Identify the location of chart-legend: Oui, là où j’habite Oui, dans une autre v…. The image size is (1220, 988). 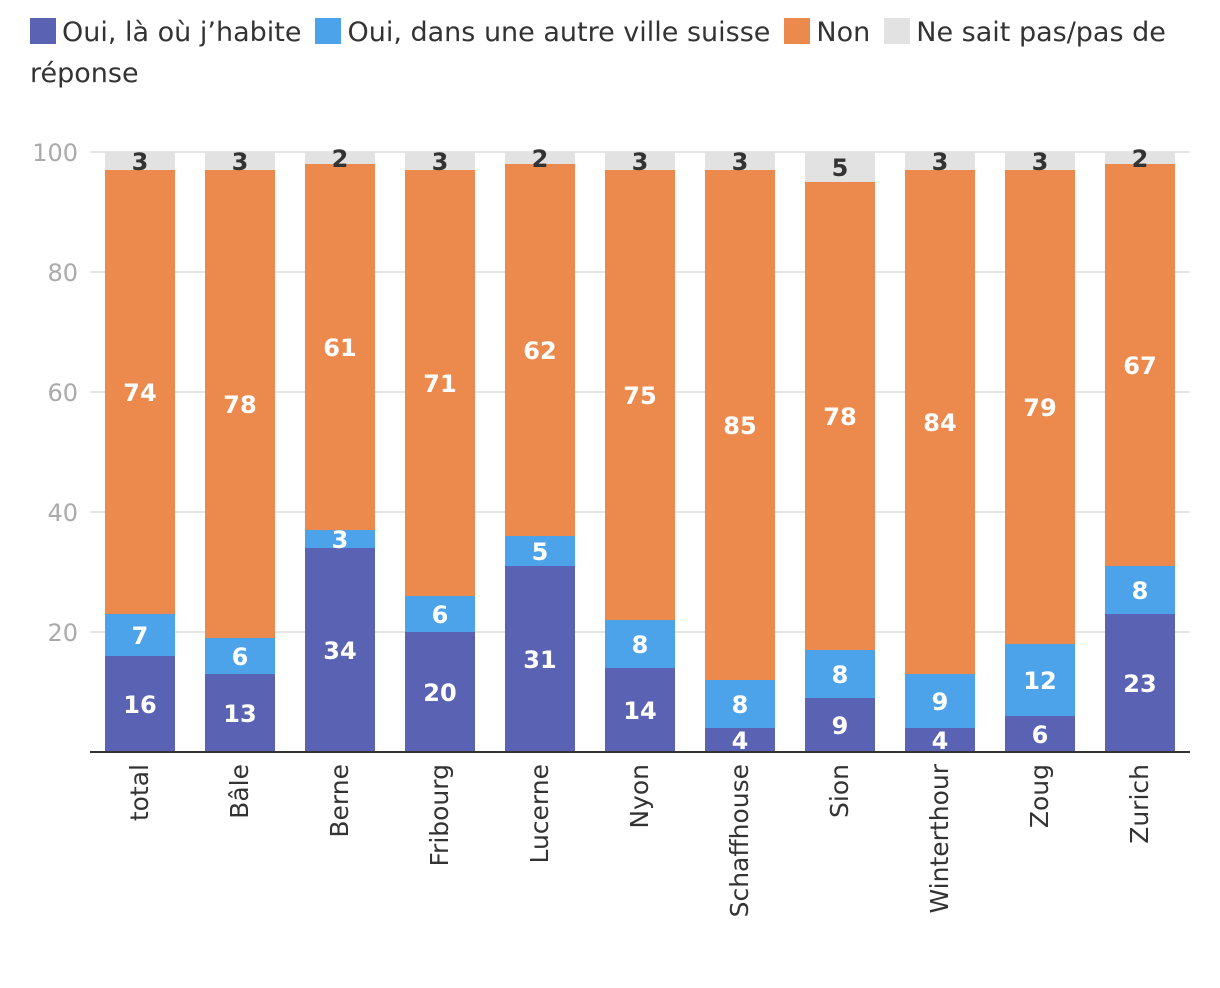
(615, 53).